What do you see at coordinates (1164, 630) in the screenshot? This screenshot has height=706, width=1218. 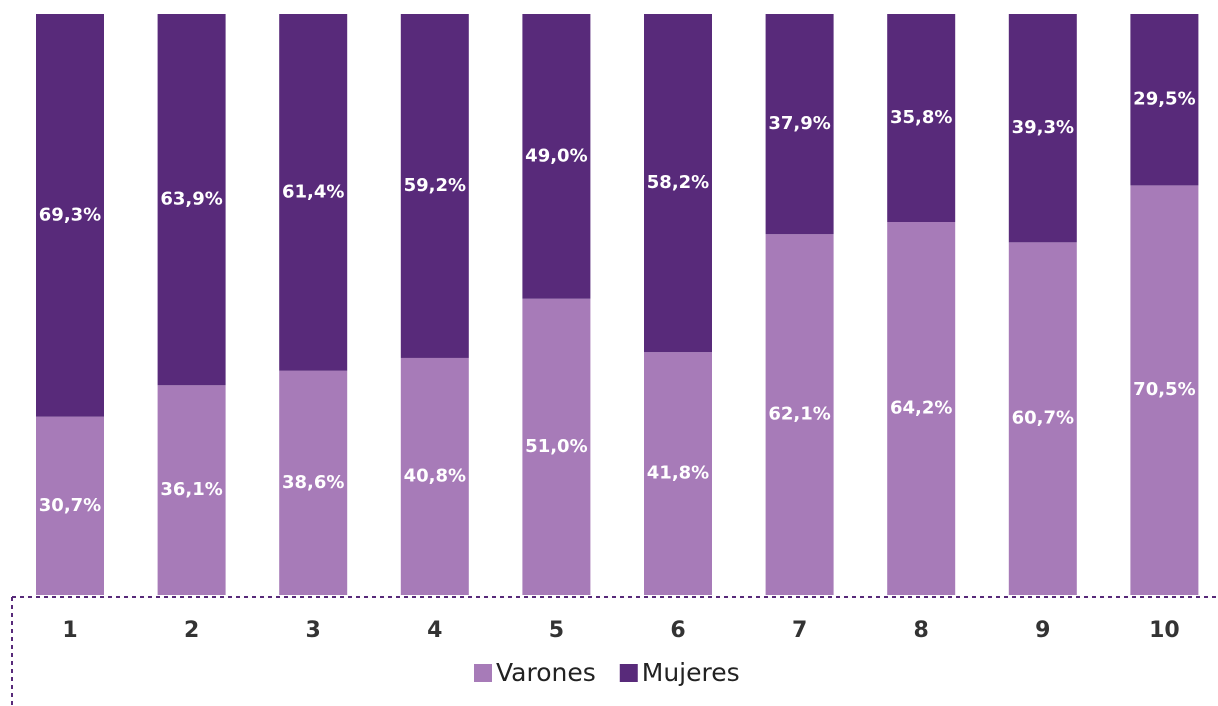 I see `x-tick-label: 10` at bounding box center [1164, 630].